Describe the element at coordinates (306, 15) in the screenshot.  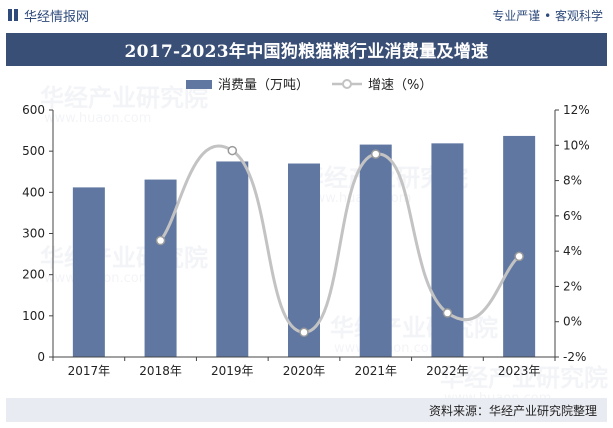
I see `top-bar: 华经情报网 专业严谨 • 客观科学` at that location.